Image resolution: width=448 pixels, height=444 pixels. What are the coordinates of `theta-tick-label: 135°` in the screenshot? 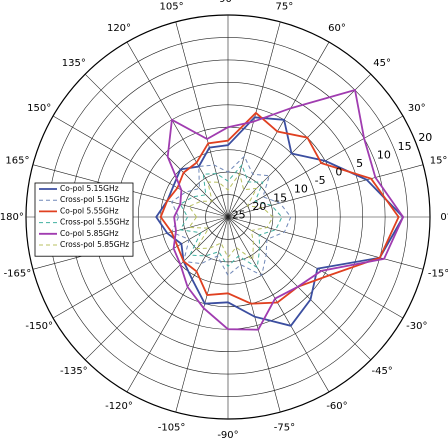 It's located at (74, 63).